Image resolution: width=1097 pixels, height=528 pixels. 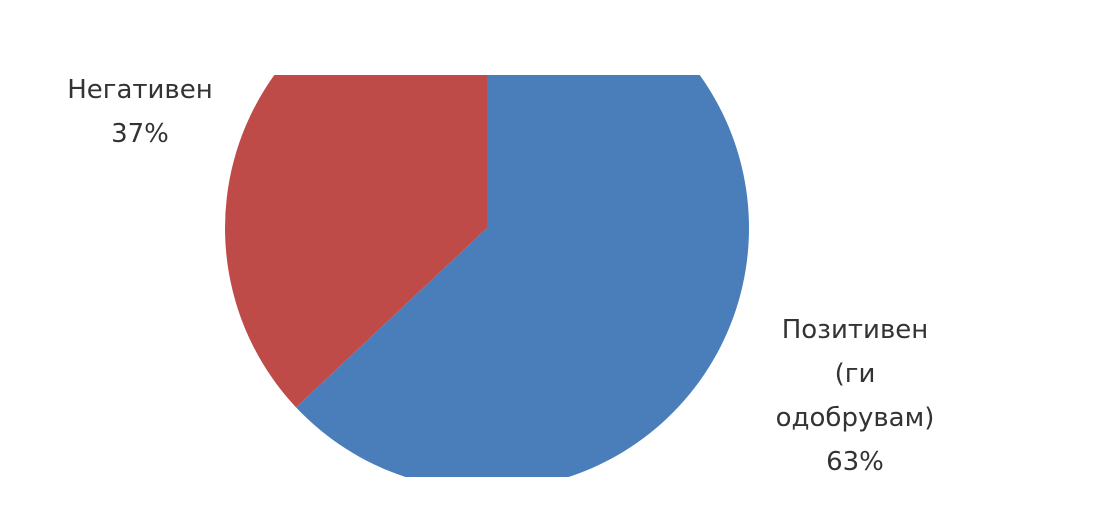 What do you see at coordinates (855, 374) in the screenshot?
I see `pie-slice-label-line: (ги` at bounding box center [855, 374].